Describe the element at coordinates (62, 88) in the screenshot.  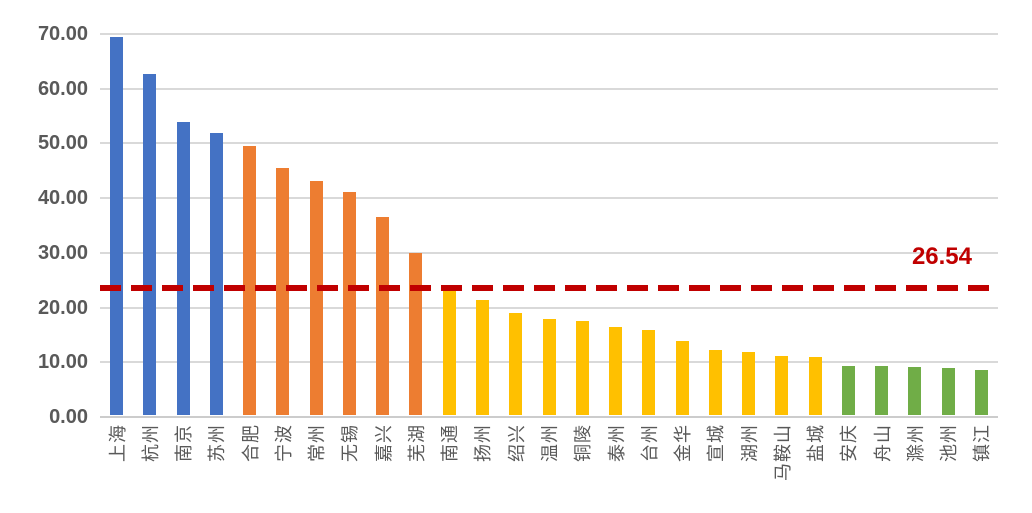
I see `y-tick-label-60.00: 60.00` at that location.